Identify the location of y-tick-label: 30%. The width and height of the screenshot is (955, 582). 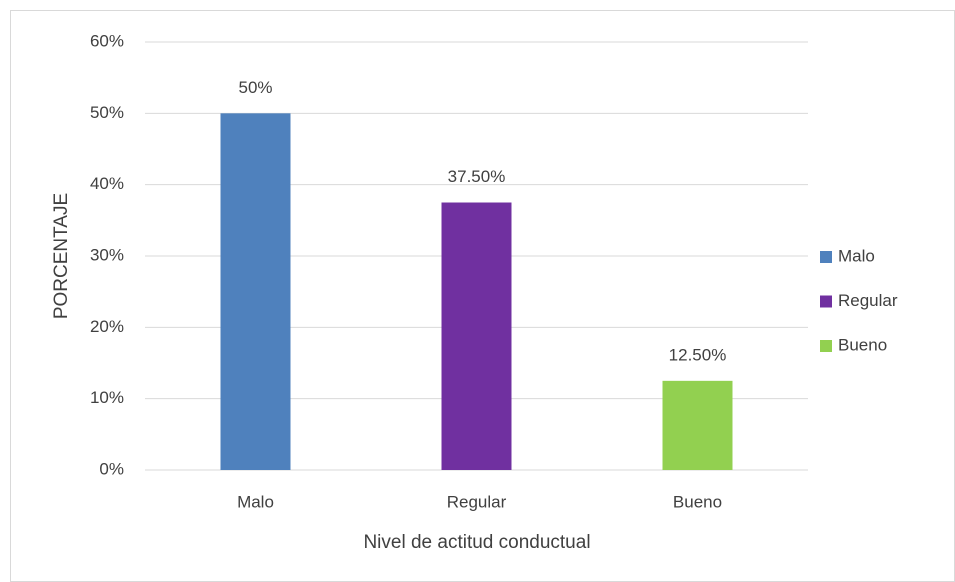
(107, 254).